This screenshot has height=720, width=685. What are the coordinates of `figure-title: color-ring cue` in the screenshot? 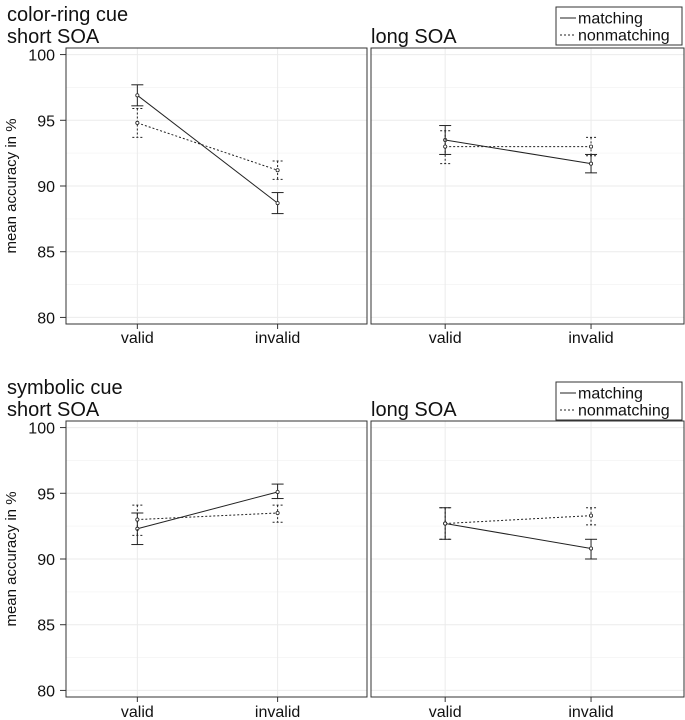 It's located at (67, 15).